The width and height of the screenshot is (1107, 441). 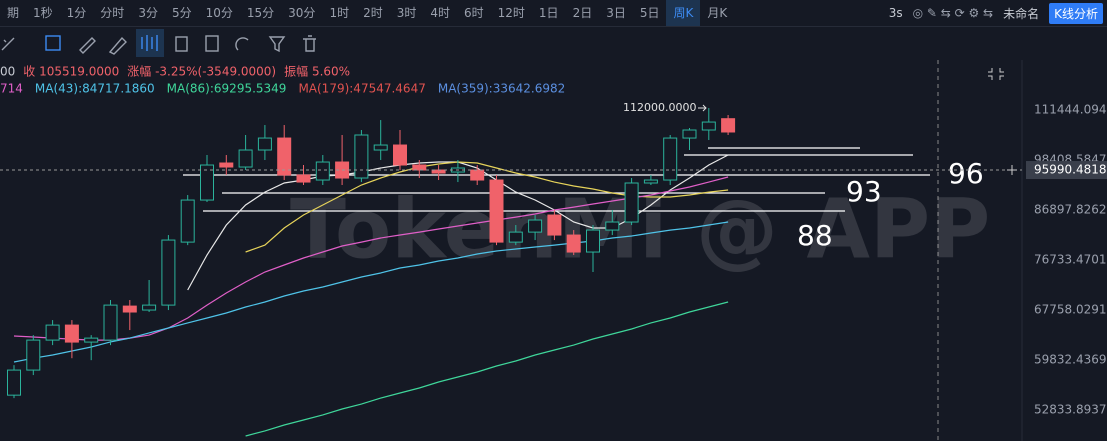 I want to click on period: 周K, so click(x=683, y=13).